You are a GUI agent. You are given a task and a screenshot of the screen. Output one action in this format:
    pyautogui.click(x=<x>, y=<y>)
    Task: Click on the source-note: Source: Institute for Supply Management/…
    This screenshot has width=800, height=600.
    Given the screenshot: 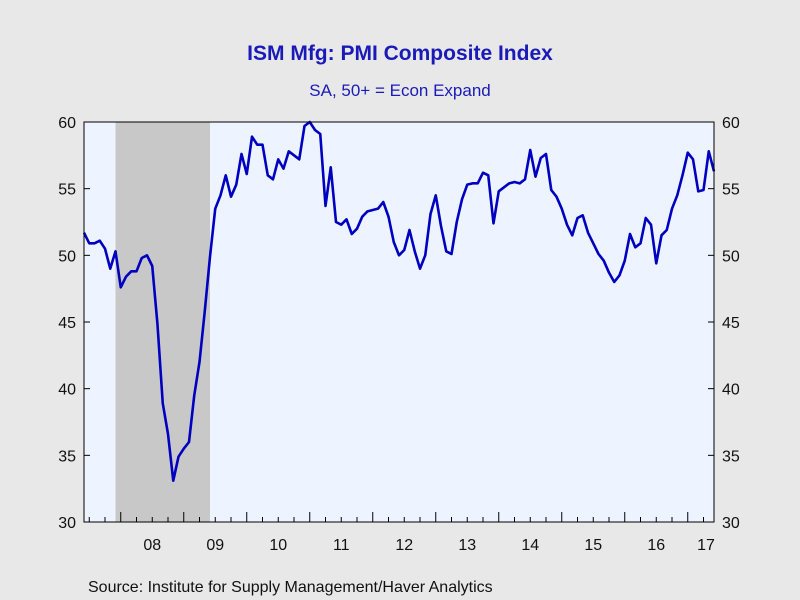 What is the action you would take?
    pyautogui.click(x=290, y=587)
    